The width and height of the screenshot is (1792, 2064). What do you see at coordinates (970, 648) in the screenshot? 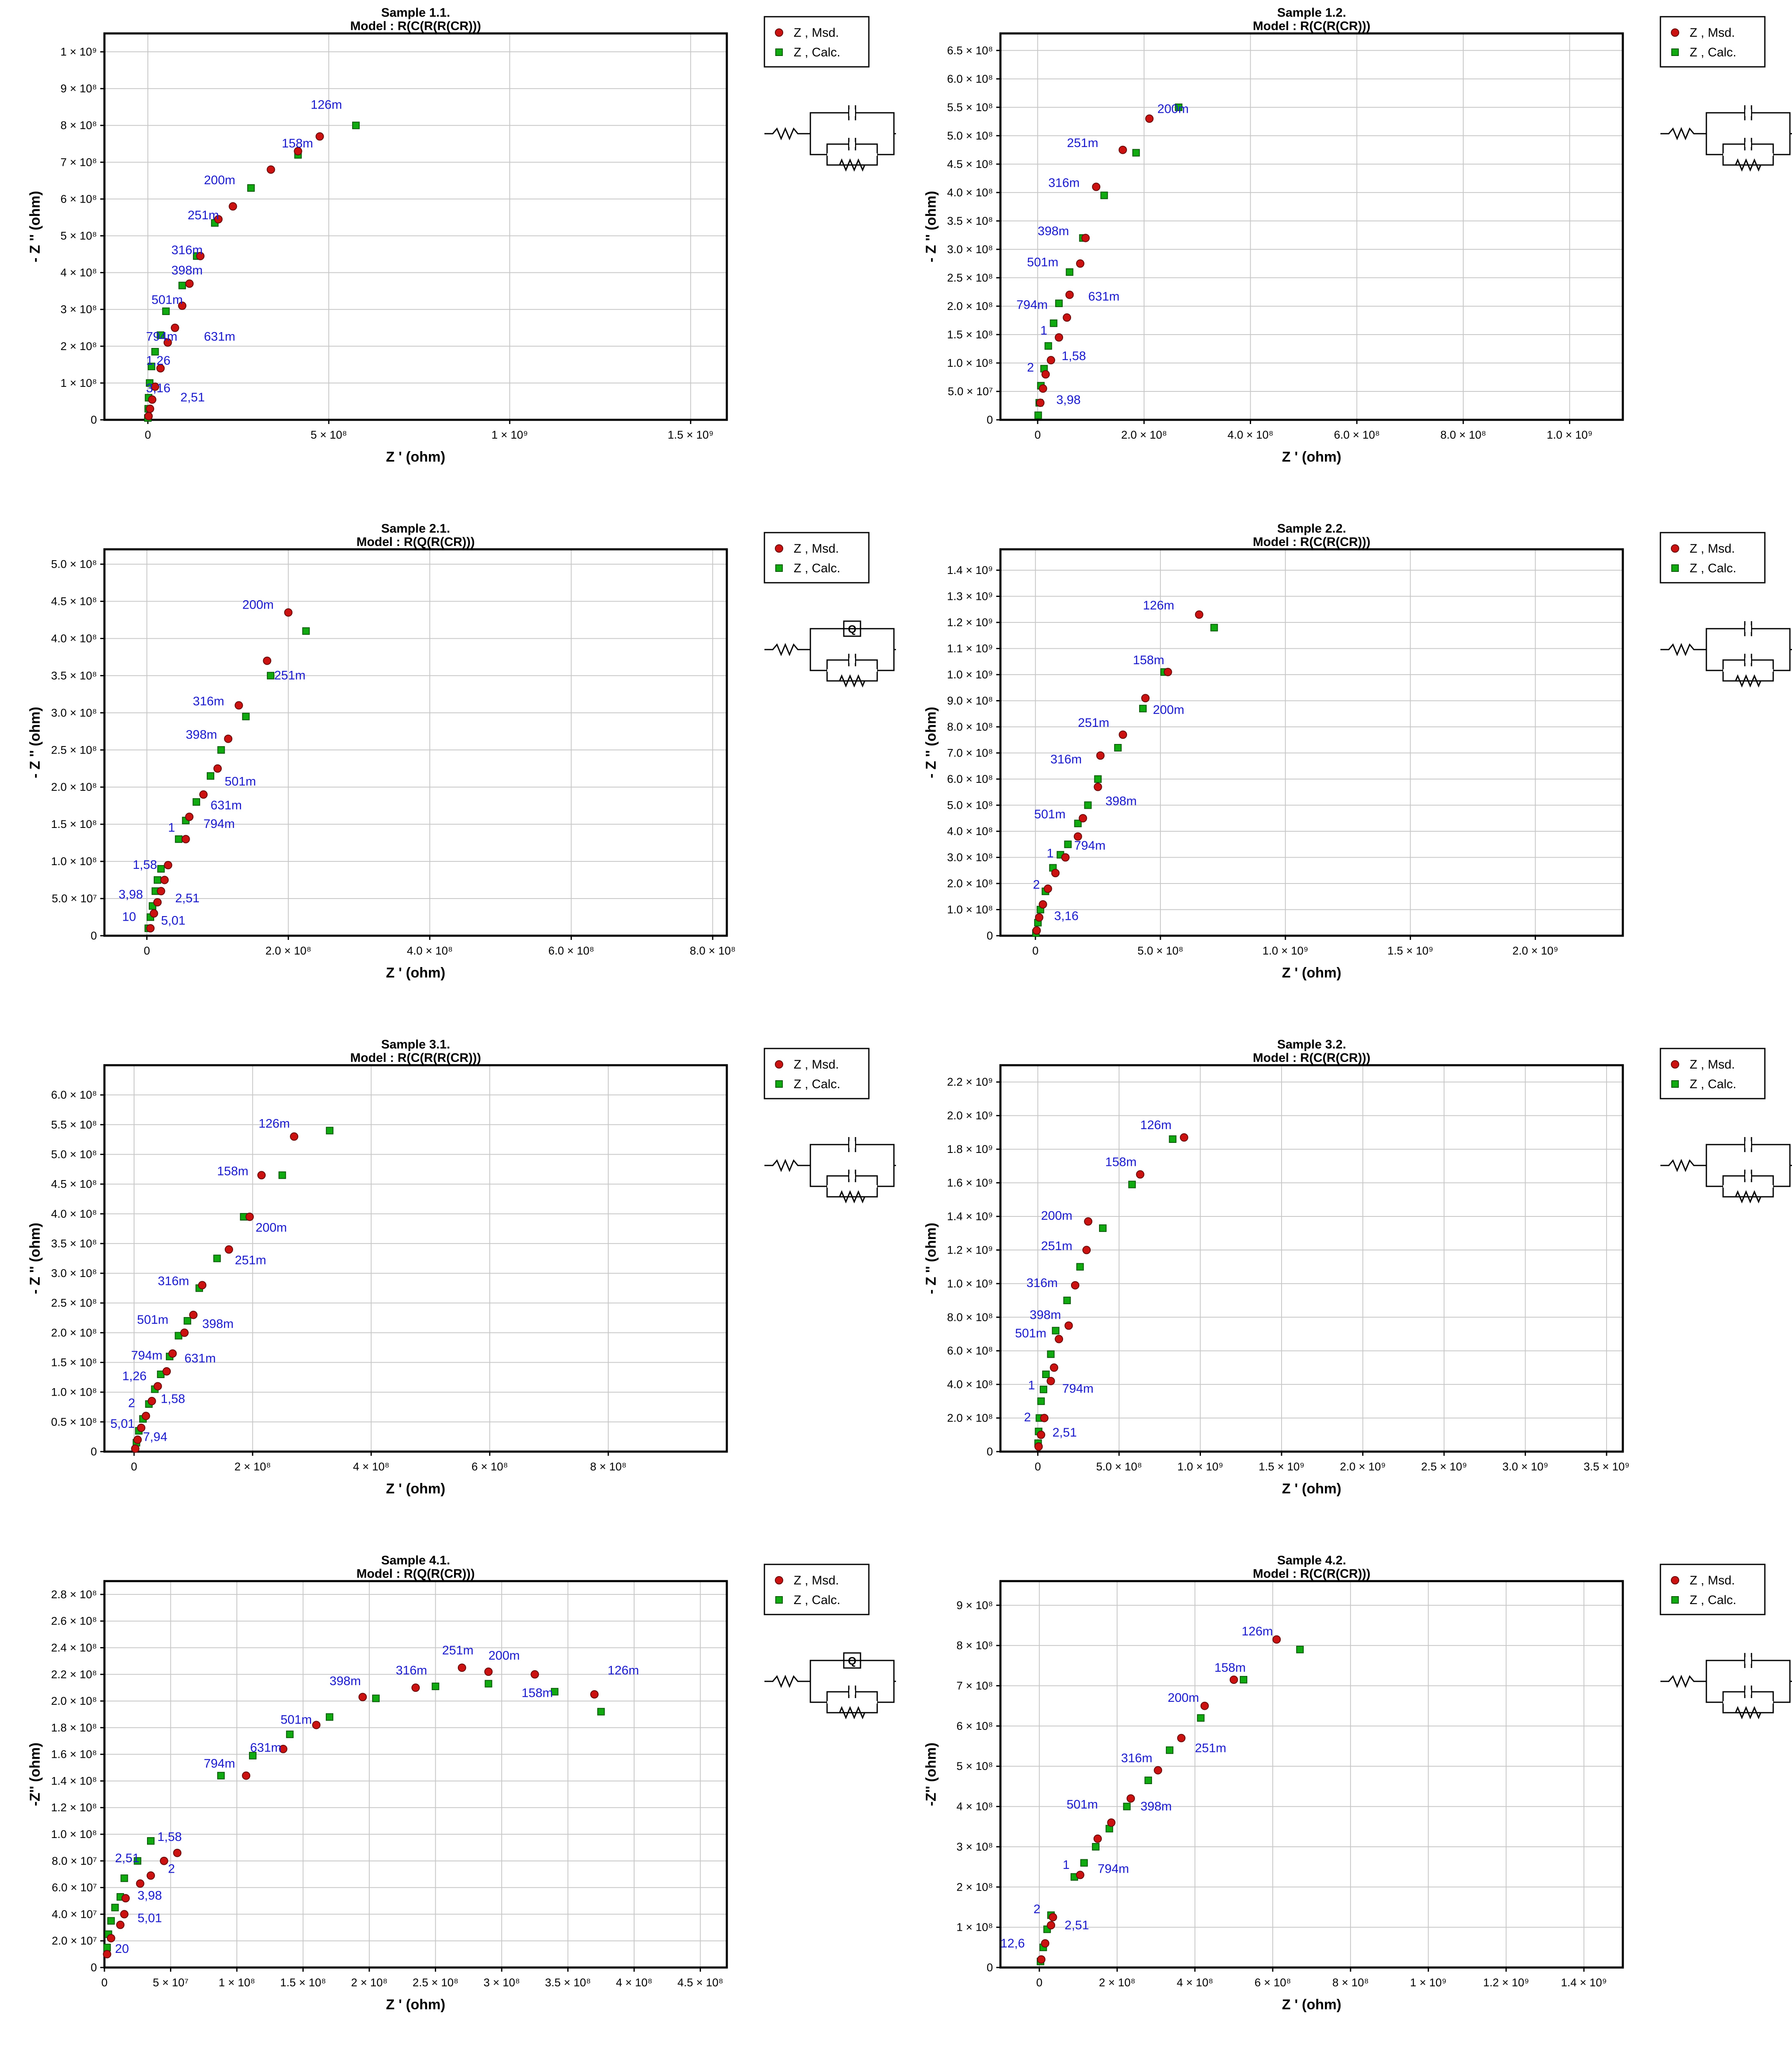
I see `y-tick-label: 1.1 × 10⁹` at bounding box center [970, 648].